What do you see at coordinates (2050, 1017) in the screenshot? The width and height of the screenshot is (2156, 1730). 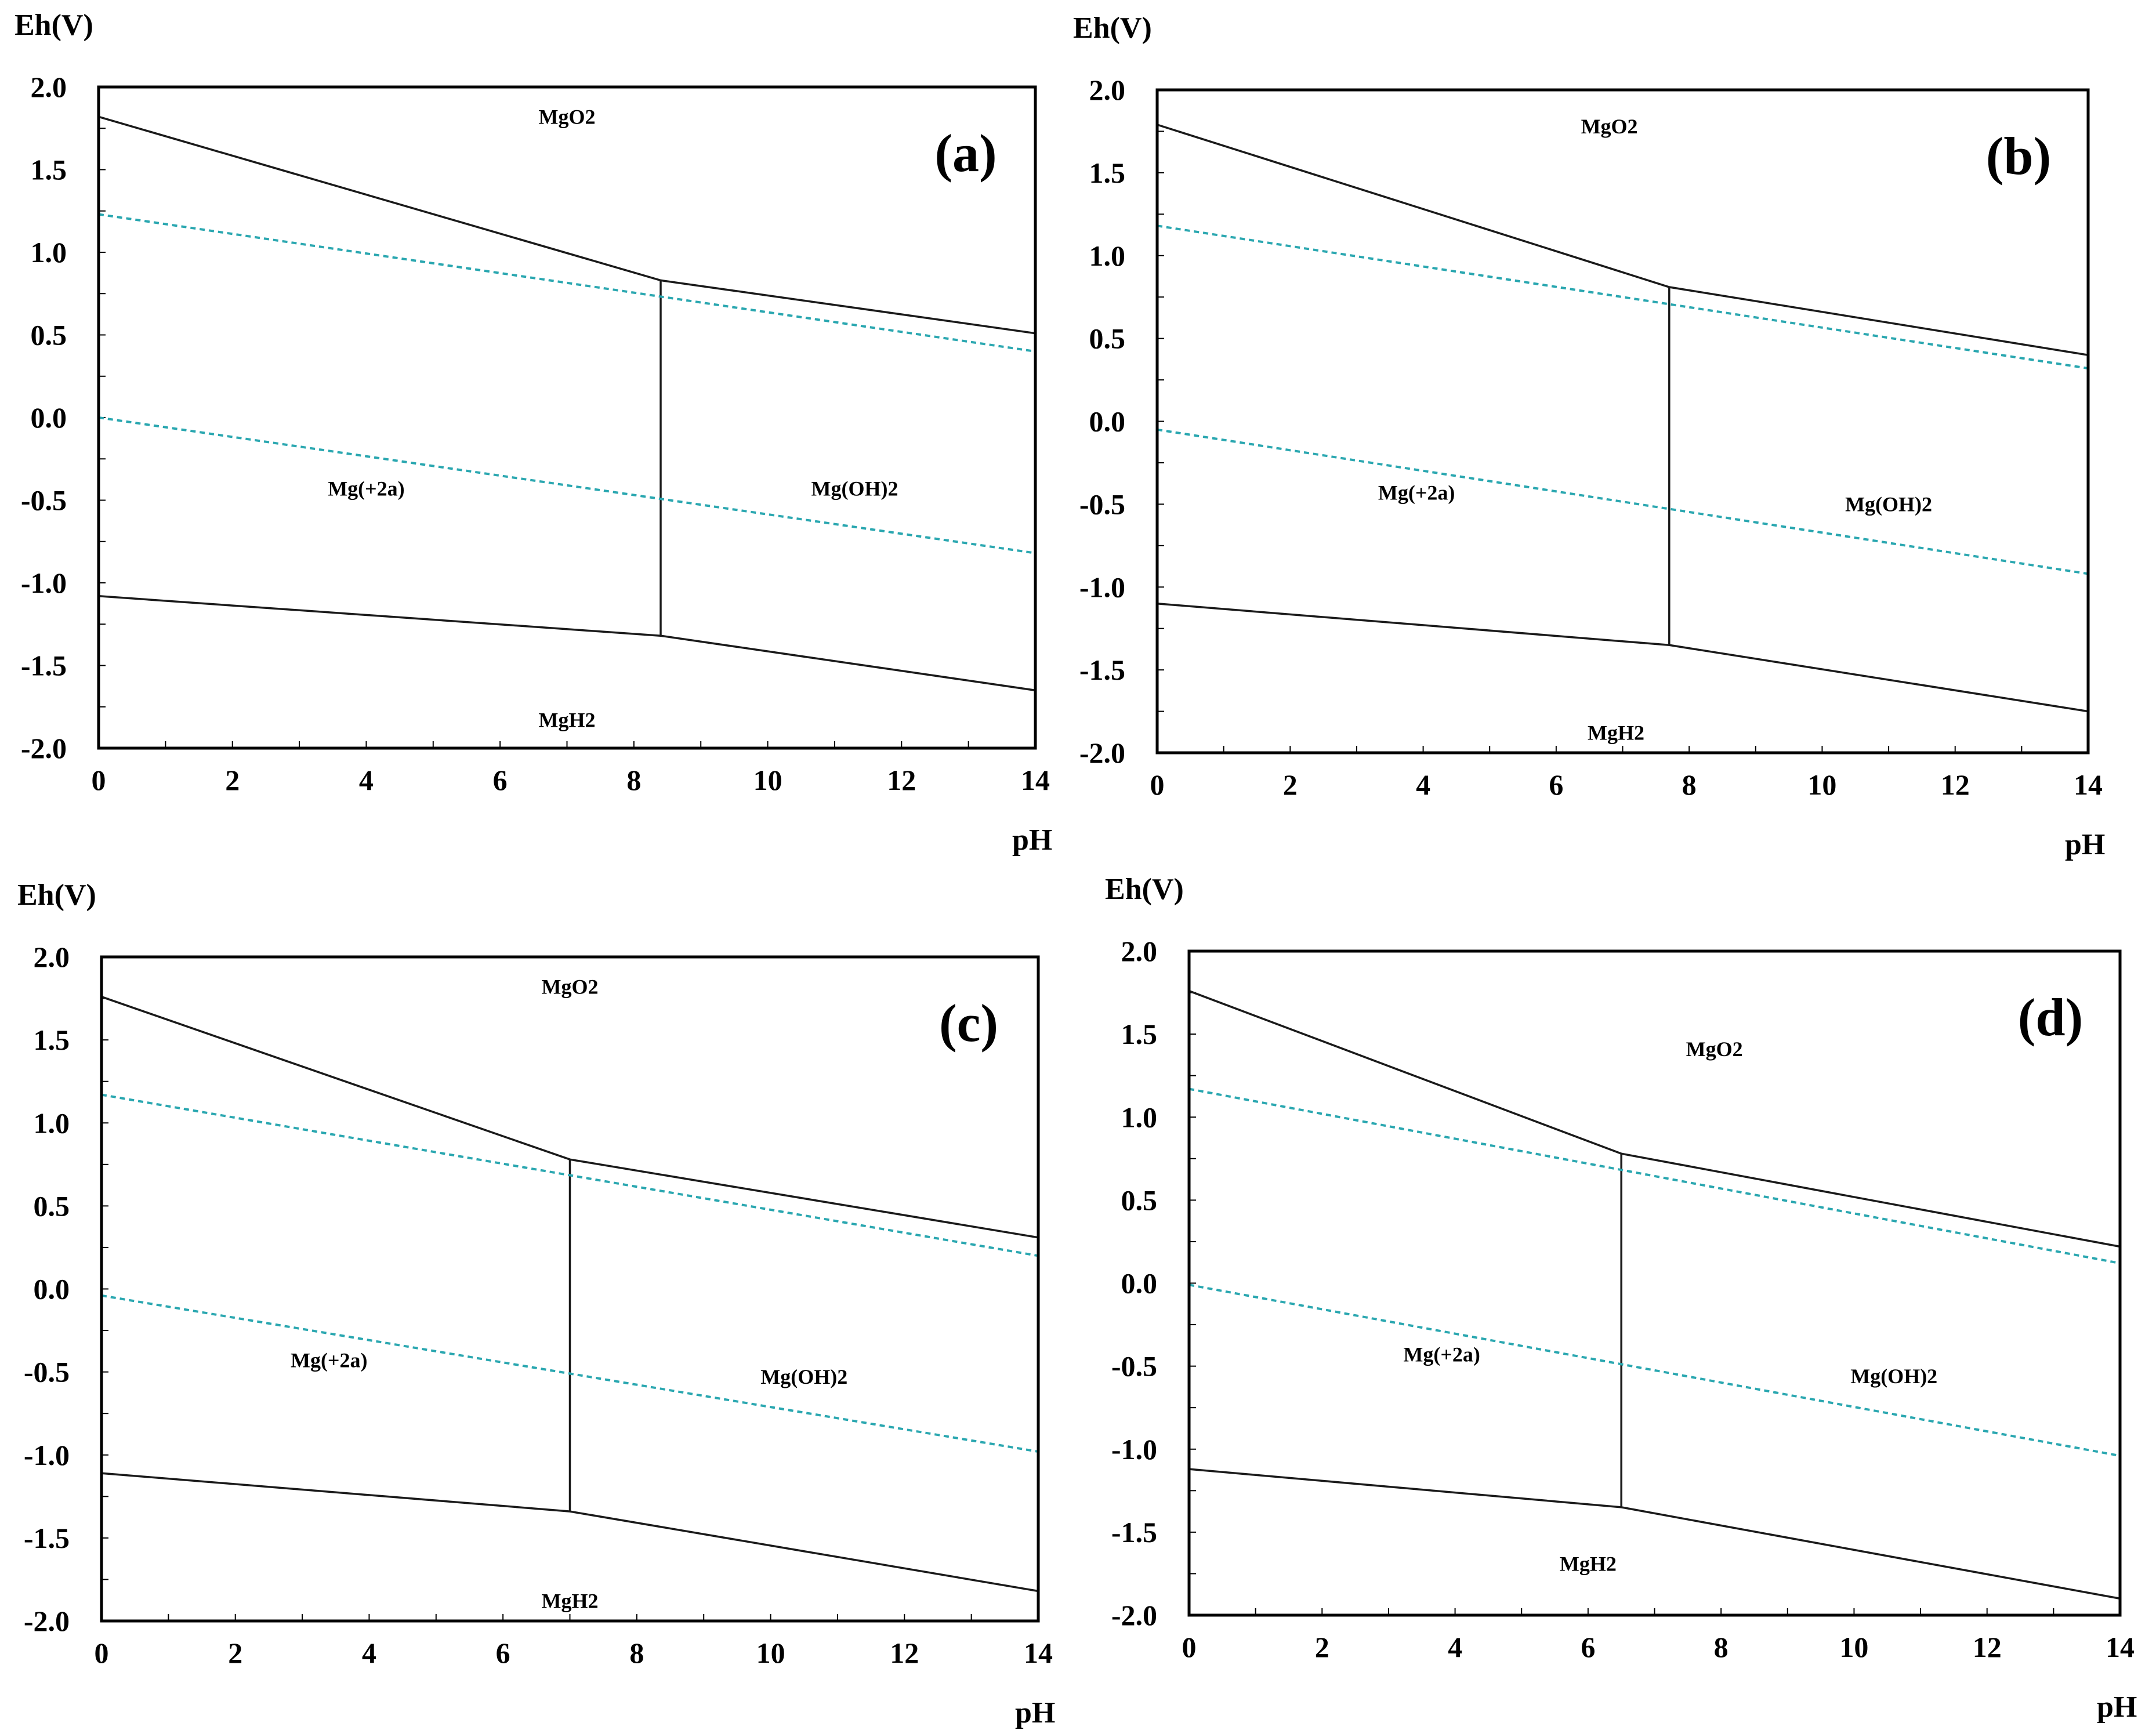 I see `panel-label: (d)` at bounding box center [2050, 1017].